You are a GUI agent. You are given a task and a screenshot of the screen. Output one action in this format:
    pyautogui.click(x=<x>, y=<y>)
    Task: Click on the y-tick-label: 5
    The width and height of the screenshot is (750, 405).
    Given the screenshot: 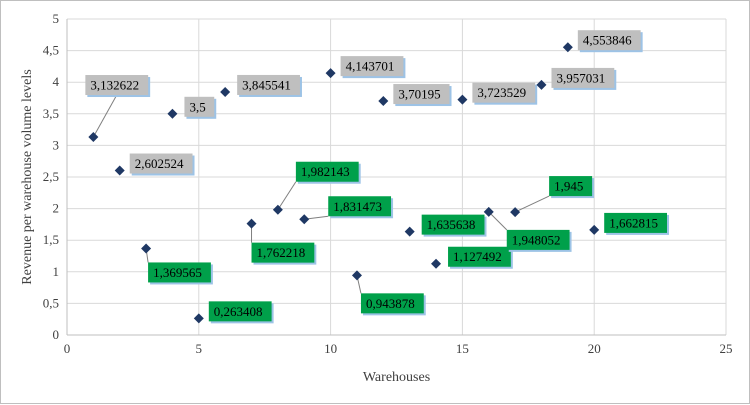 What is the action you would take?
    pyautogui.click(x=56, y=18)
    